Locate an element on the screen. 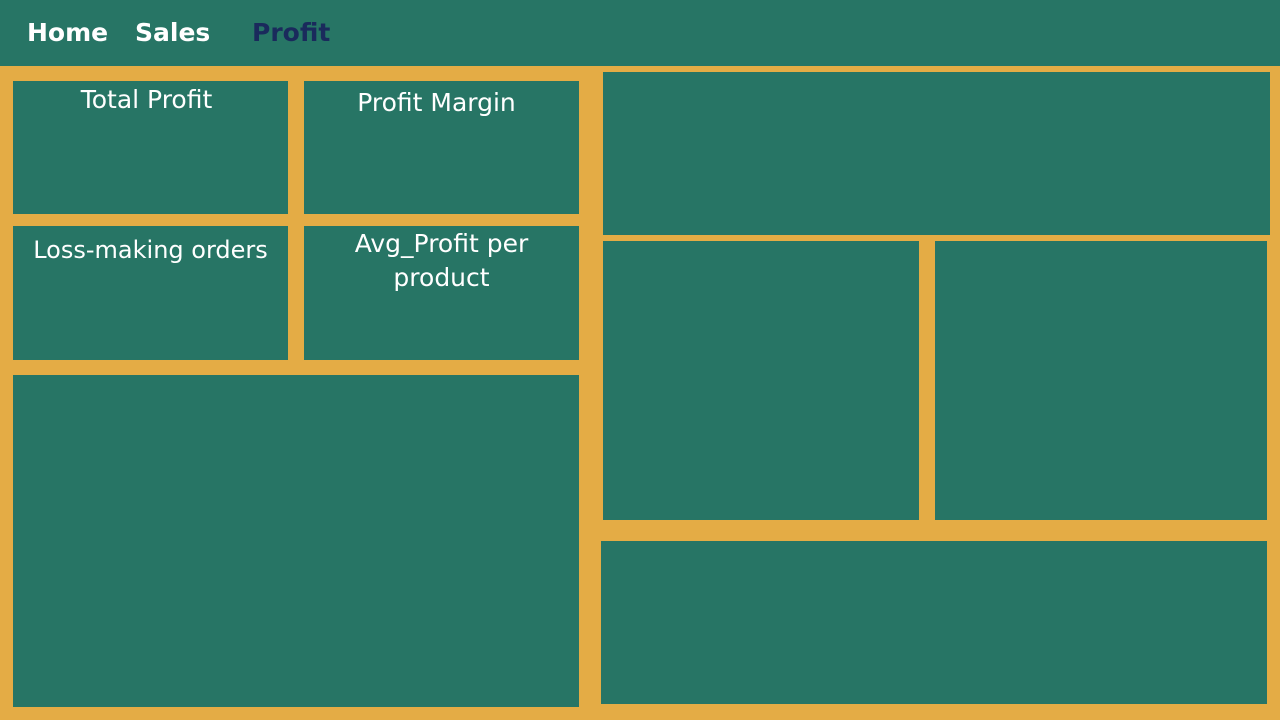 This screenshot has height=720, width=1280. total-profit-card: Total Profit is located at coordinates (150, 147).